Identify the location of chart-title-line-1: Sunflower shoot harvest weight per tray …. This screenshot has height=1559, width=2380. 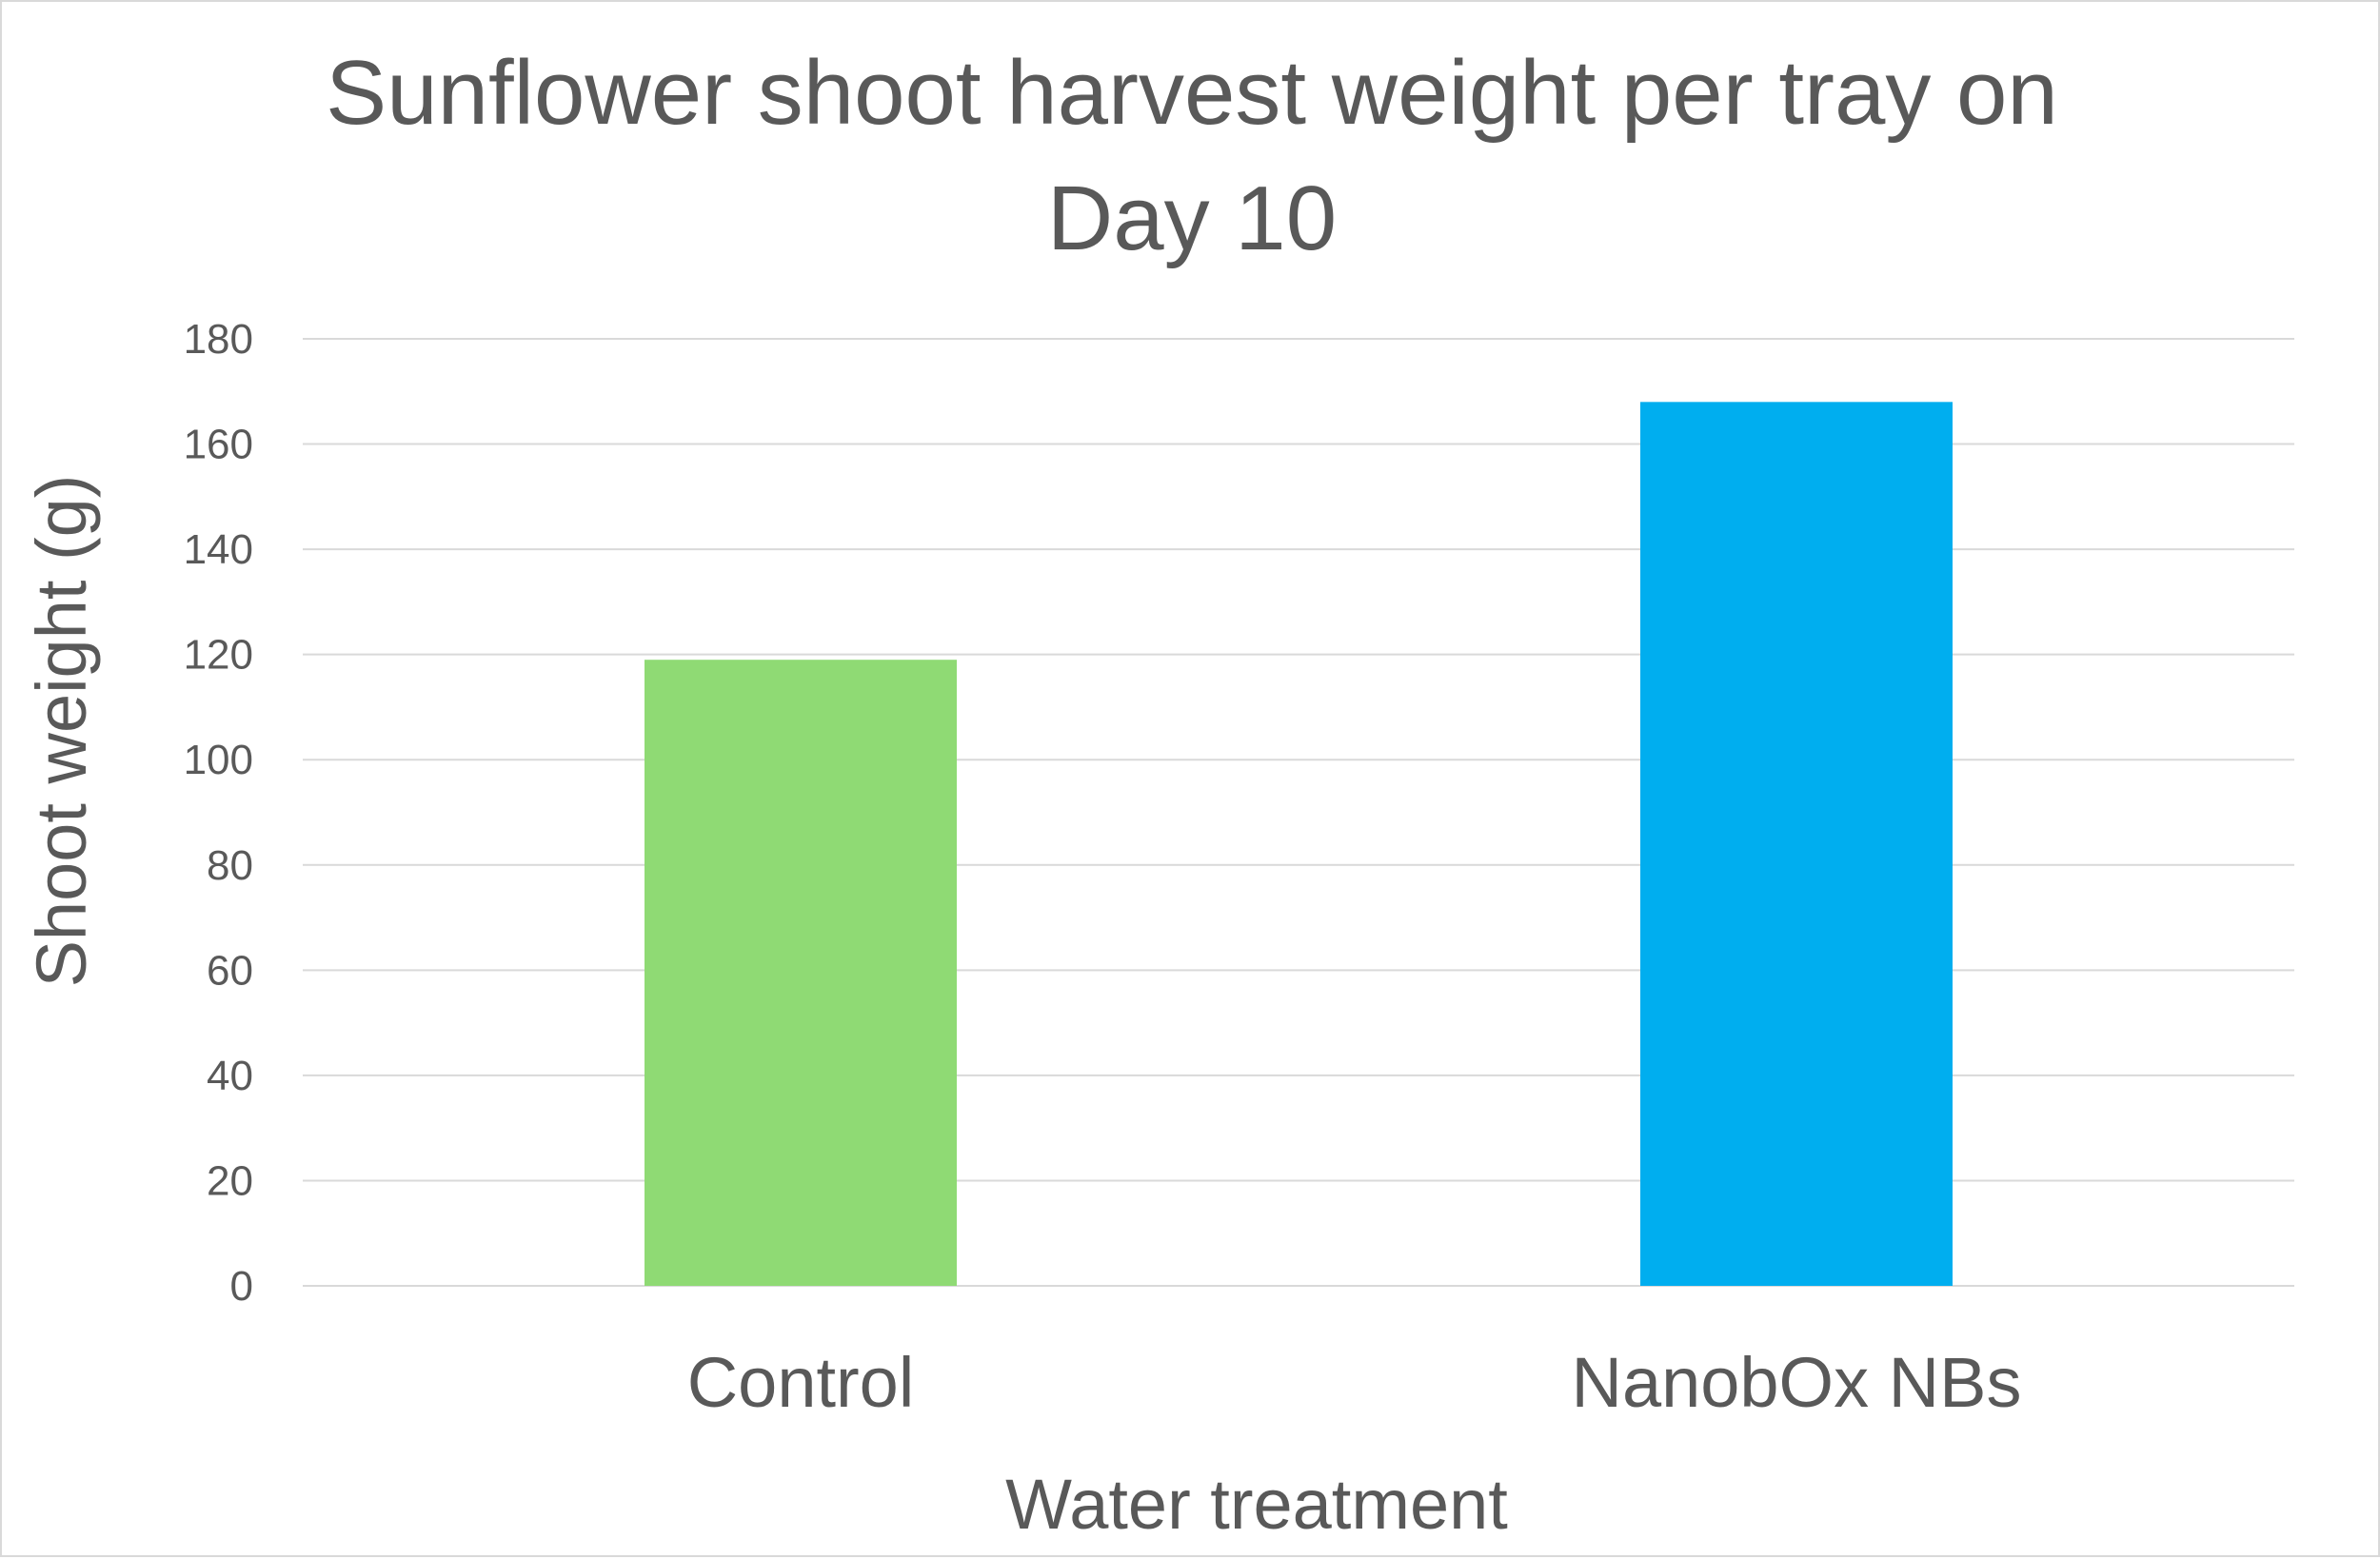
(1192, 93).